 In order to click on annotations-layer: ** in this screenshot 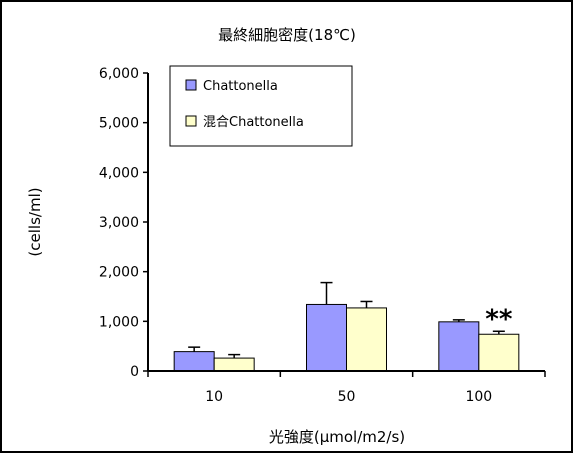, I will do `click(499, 319)`.